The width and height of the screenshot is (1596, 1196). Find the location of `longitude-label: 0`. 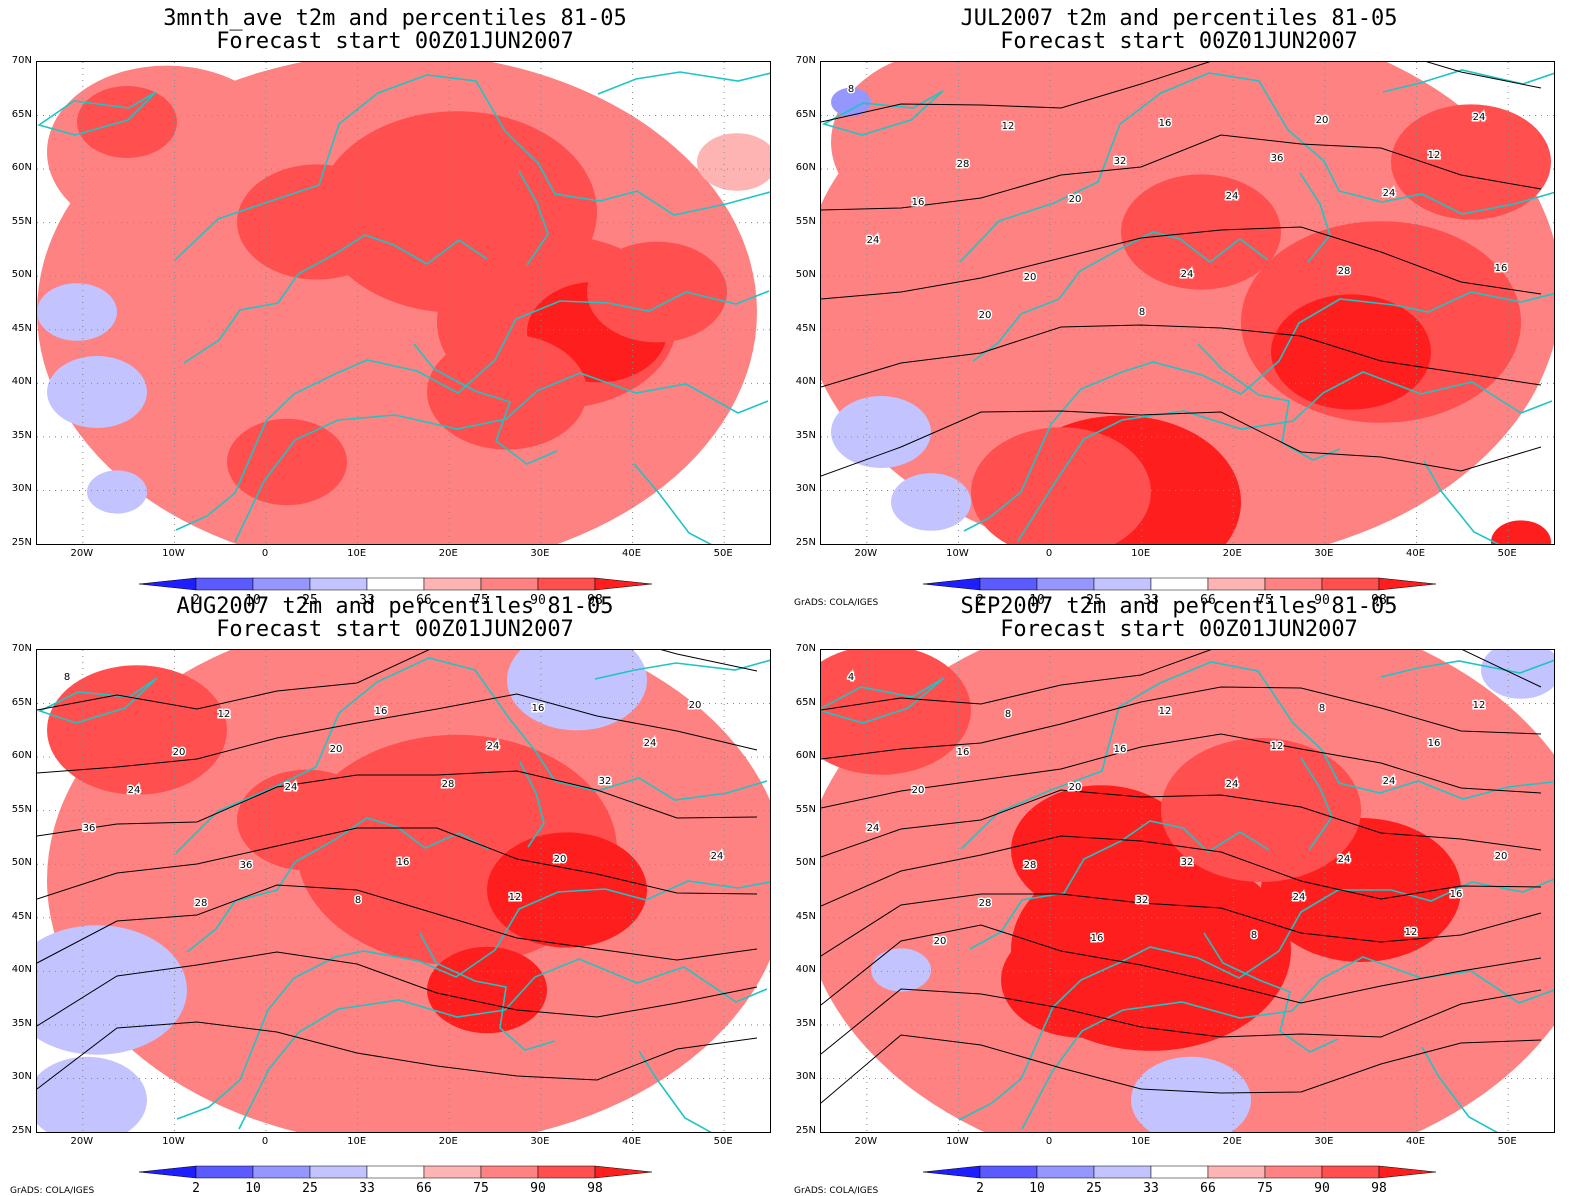

longitude-label: 0 is located at coordinates (265, 553).